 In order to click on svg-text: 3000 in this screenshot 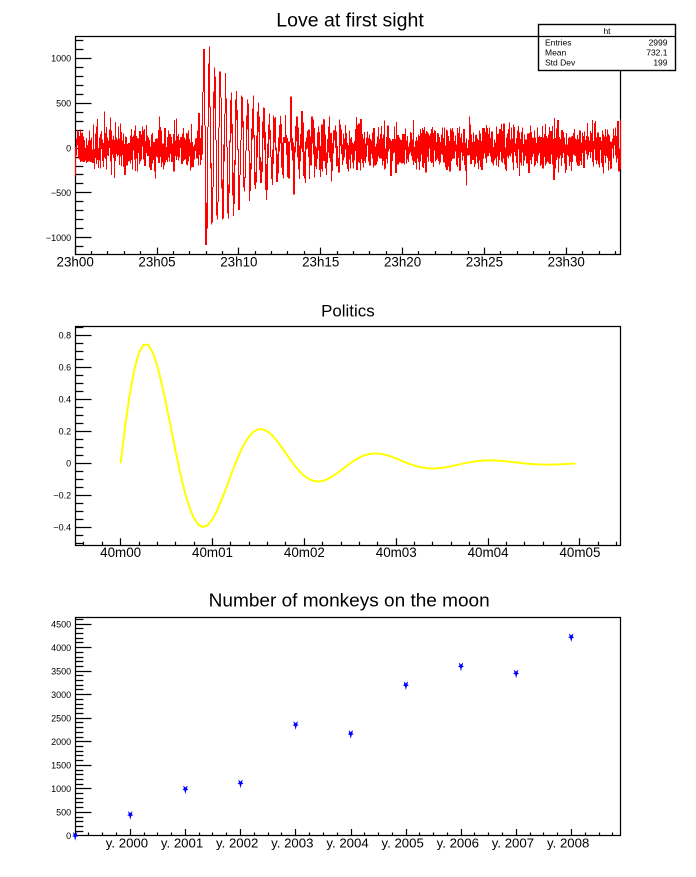, I will do `click(61, 695)`.